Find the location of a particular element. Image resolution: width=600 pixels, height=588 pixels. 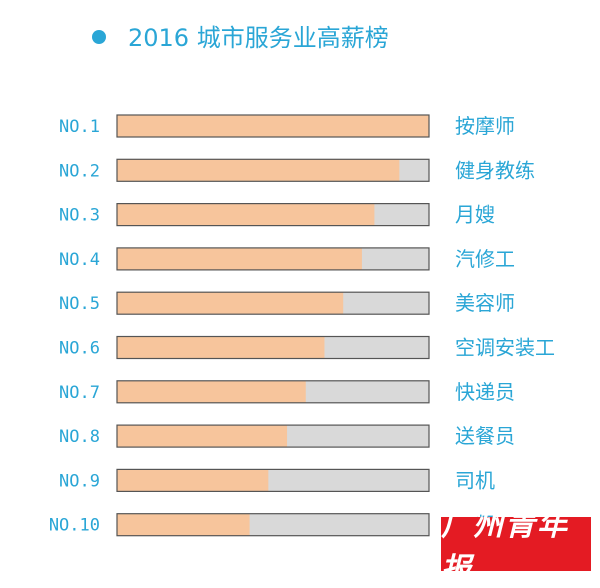

category-label: 汽修工 is located at coordinates (485, 259).